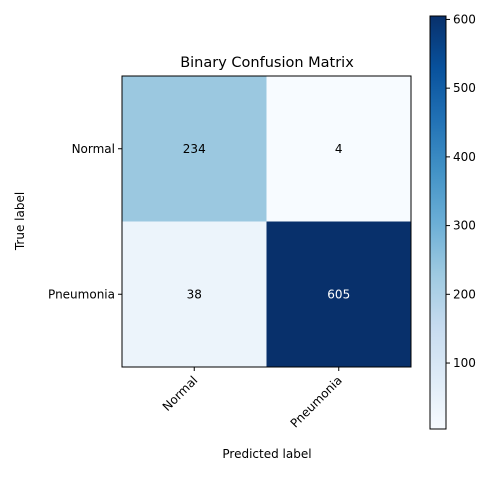 This screenshot has width=500, height=500. What do you see at coordinates (464, 157) in the screenshot?
I see `colorbar-tick-label: 400` at bounding box center [464, 157].